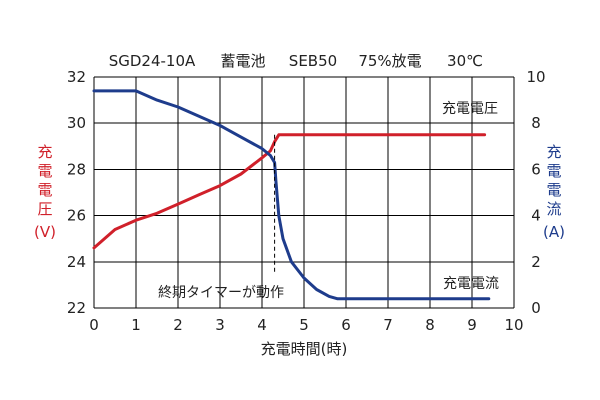 The image size is (600, 400). Describe the element at coordinates (44, 209) in the screenshot. I see `y-left-label-char: 圧` at that location.